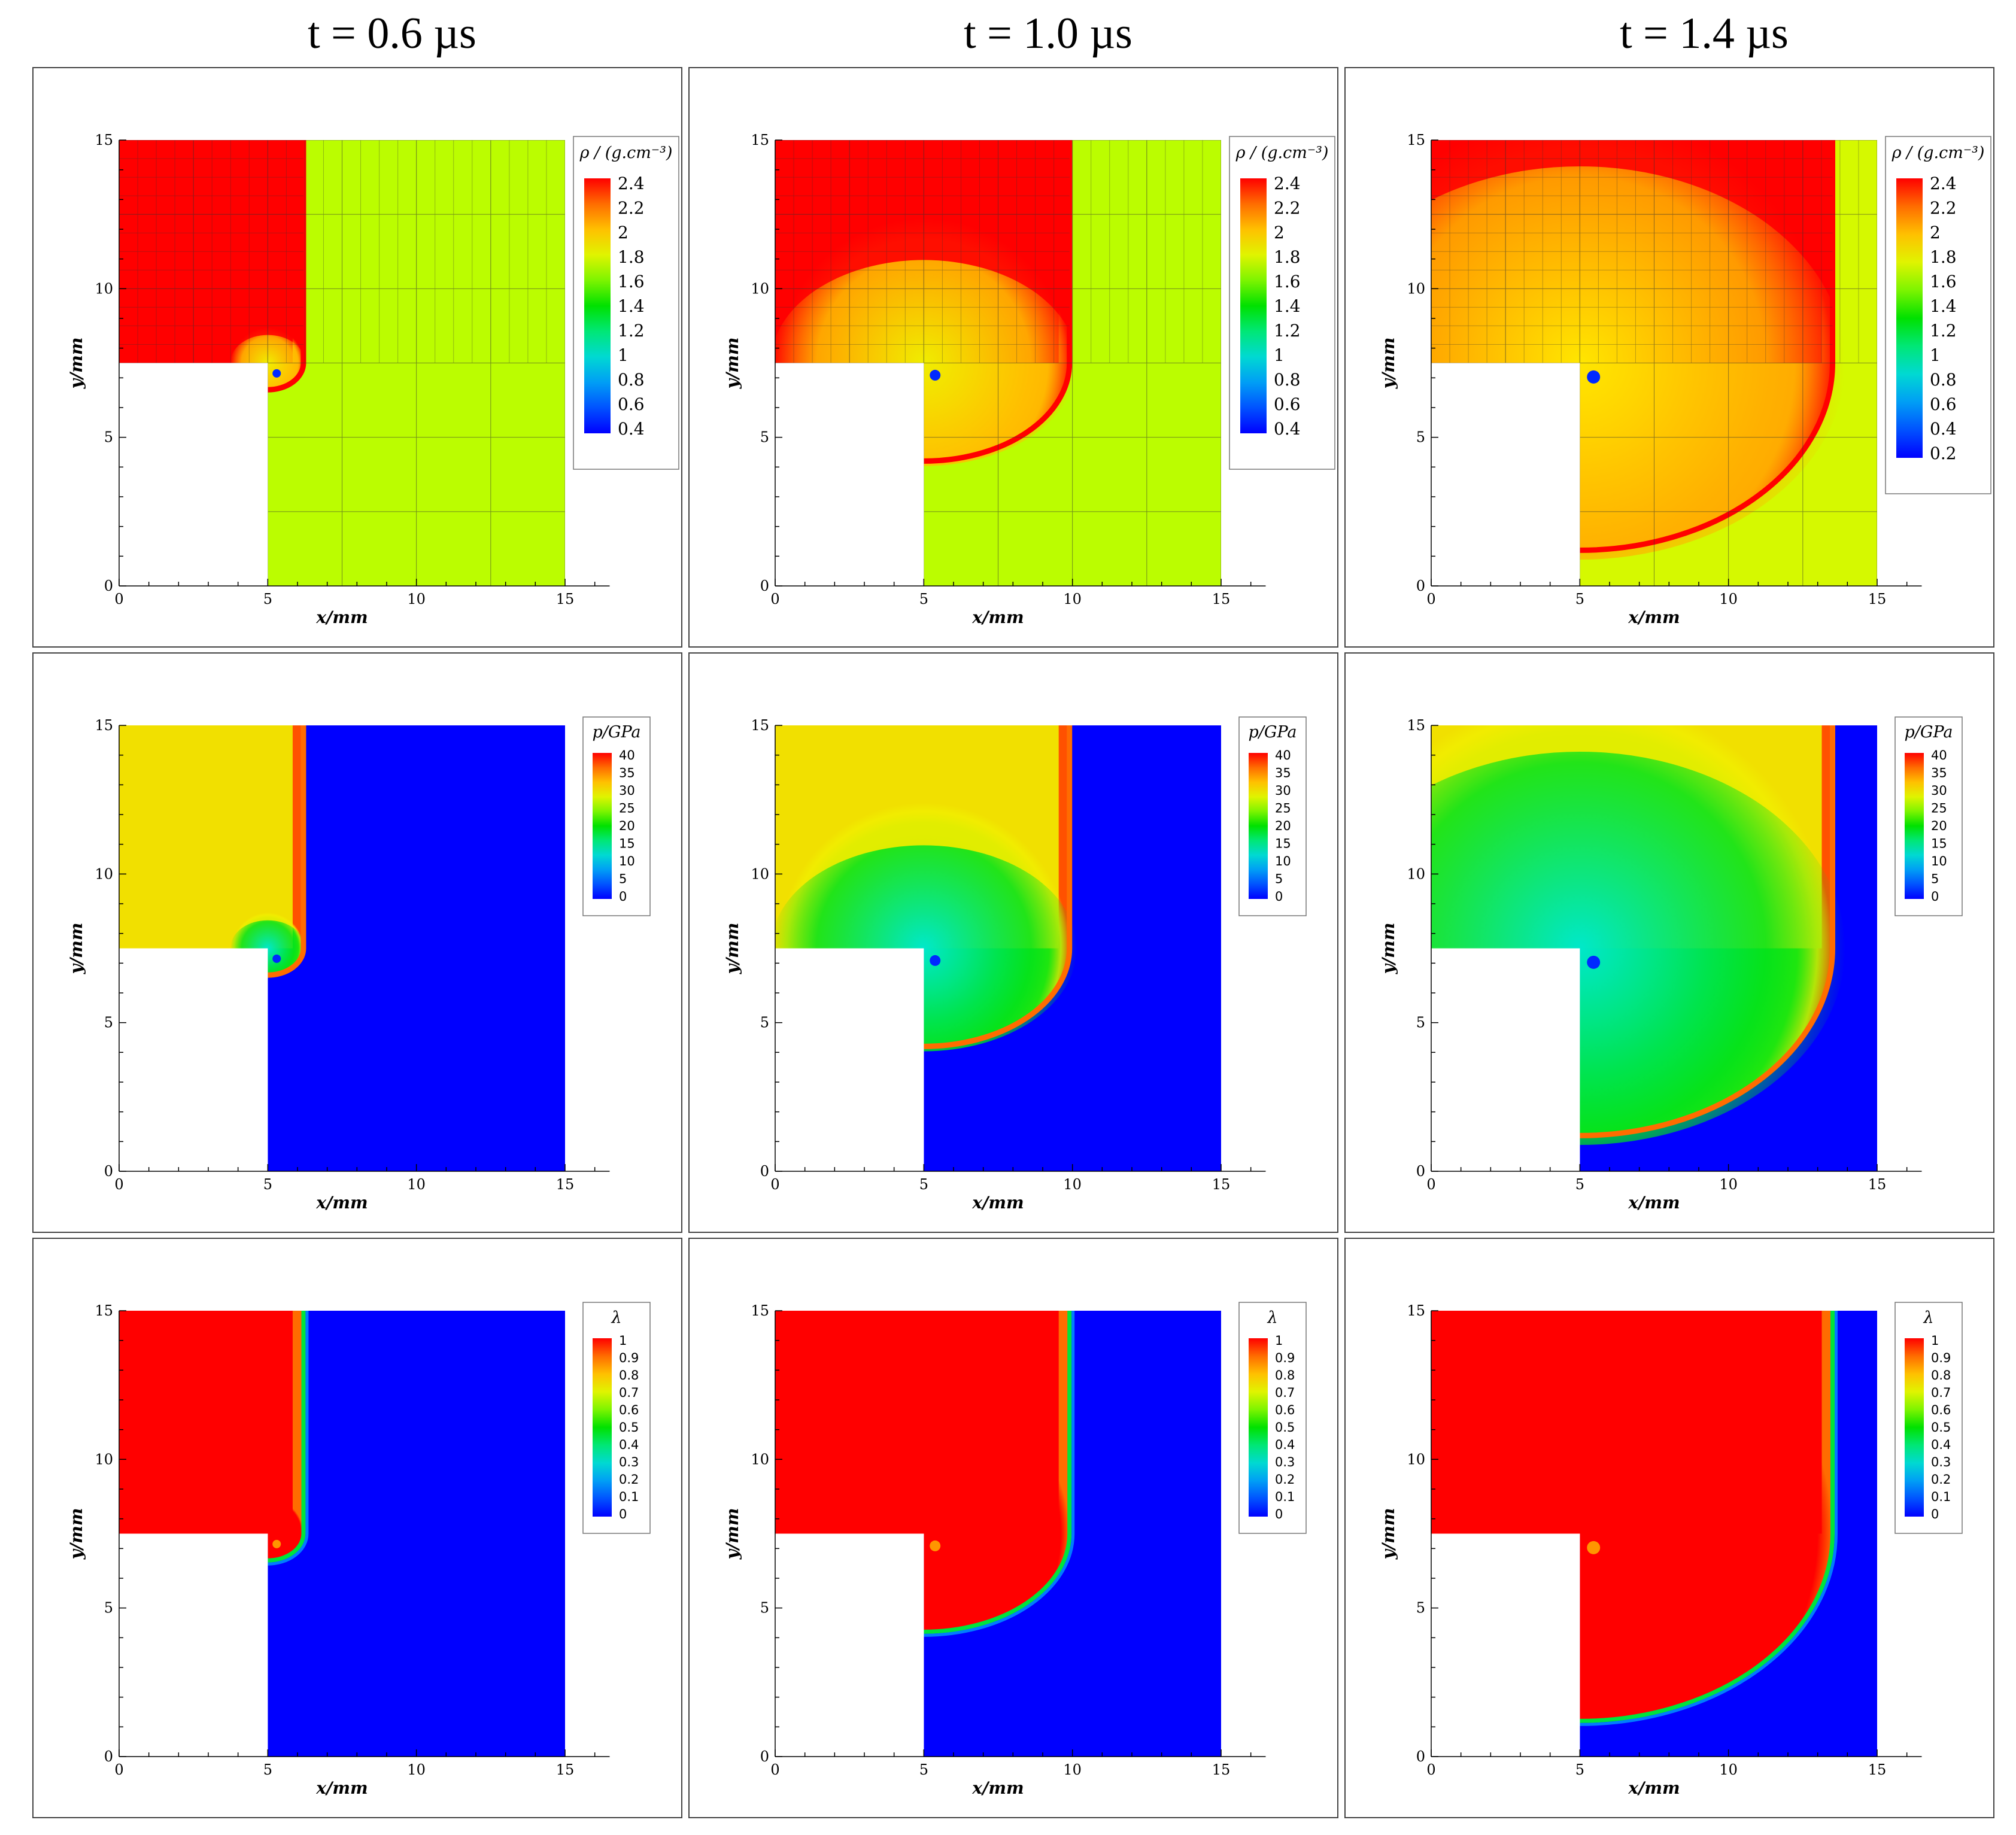 Image resolution: width=2016 pixels, height=1835 pixels. Describe the element at coordinates (1287, 184) in the screenshot. I see `legend-tick-label: 2.4` at that location.